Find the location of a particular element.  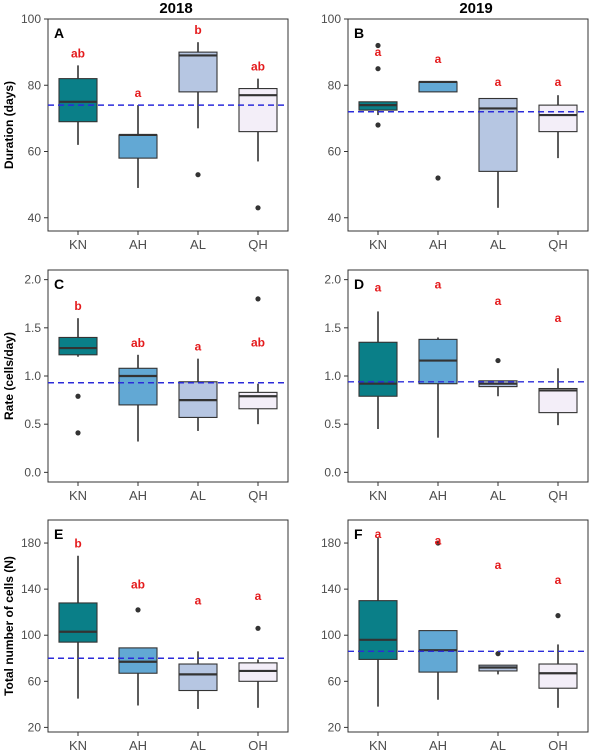

panel-letter: C is located at coordinates (59, 284).